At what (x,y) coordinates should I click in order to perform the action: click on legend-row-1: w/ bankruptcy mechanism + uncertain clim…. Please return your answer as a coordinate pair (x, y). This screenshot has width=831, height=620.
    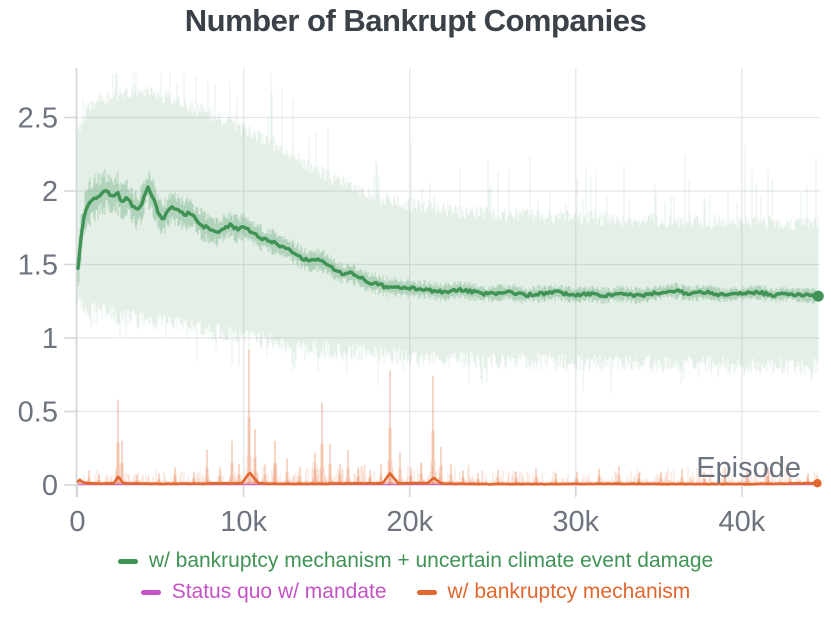
    Looking at the image, I should click on (415, 561).